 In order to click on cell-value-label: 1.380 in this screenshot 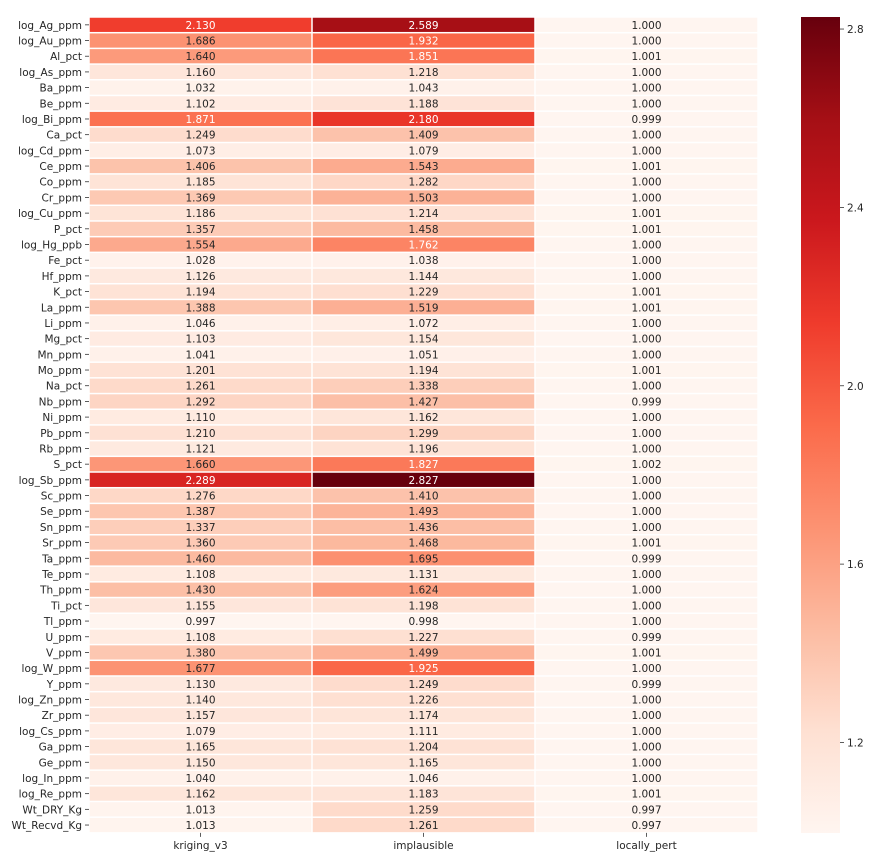, I will do `click(200, 653)`.